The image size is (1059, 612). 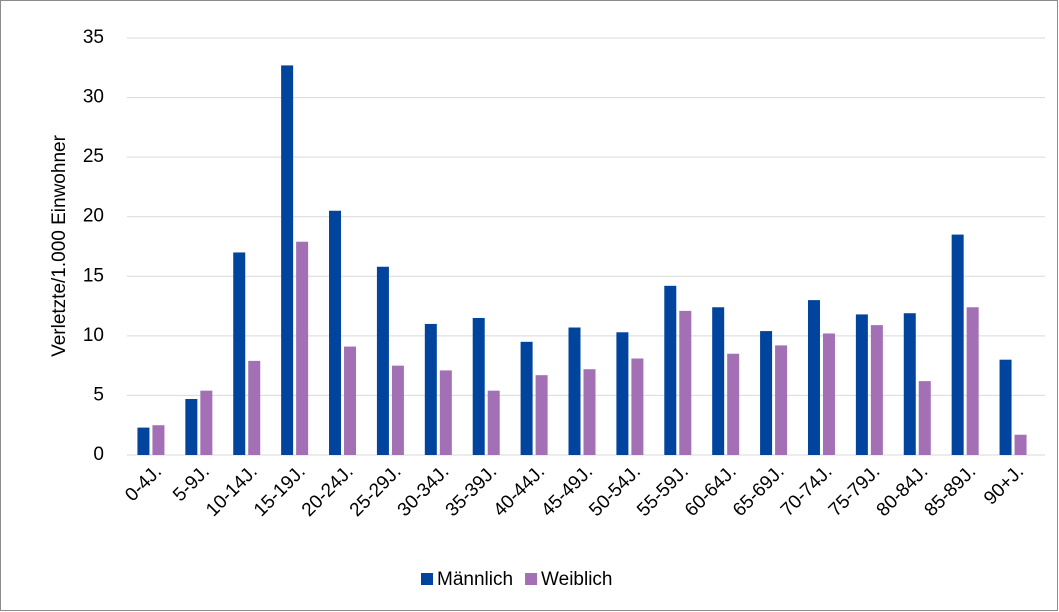 I want to click on y-axis-label: Verletzte/1.000 Einwohner, so click(x=59, y=245).